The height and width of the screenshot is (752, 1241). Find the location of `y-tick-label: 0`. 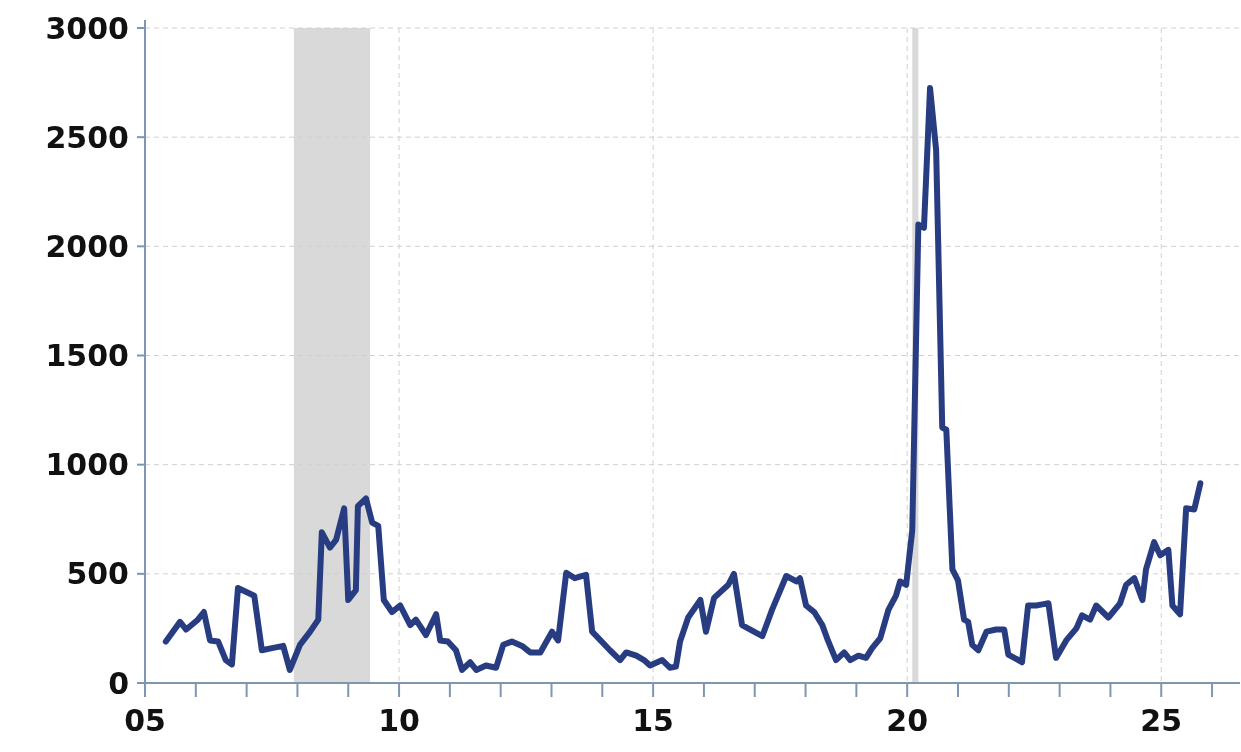

y-tick-label: 0 is located at coordinates (118, 683).